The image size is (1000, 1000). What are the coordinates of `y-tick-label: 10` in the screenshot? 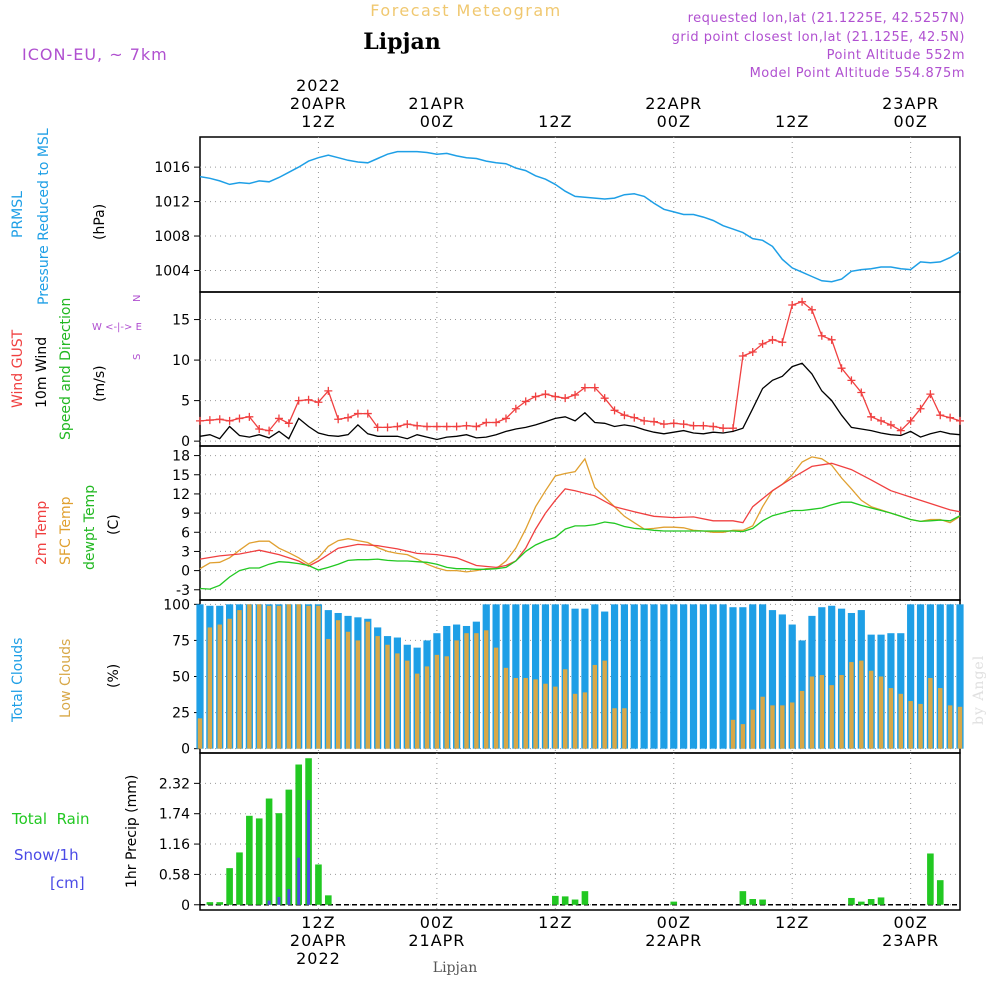 It's located at (181, 361).